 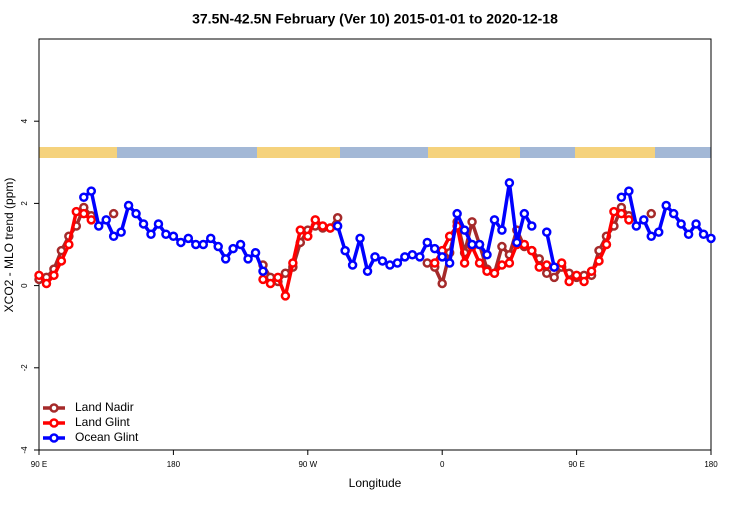 I want to click on map-strip, so click(x=375, y=152).